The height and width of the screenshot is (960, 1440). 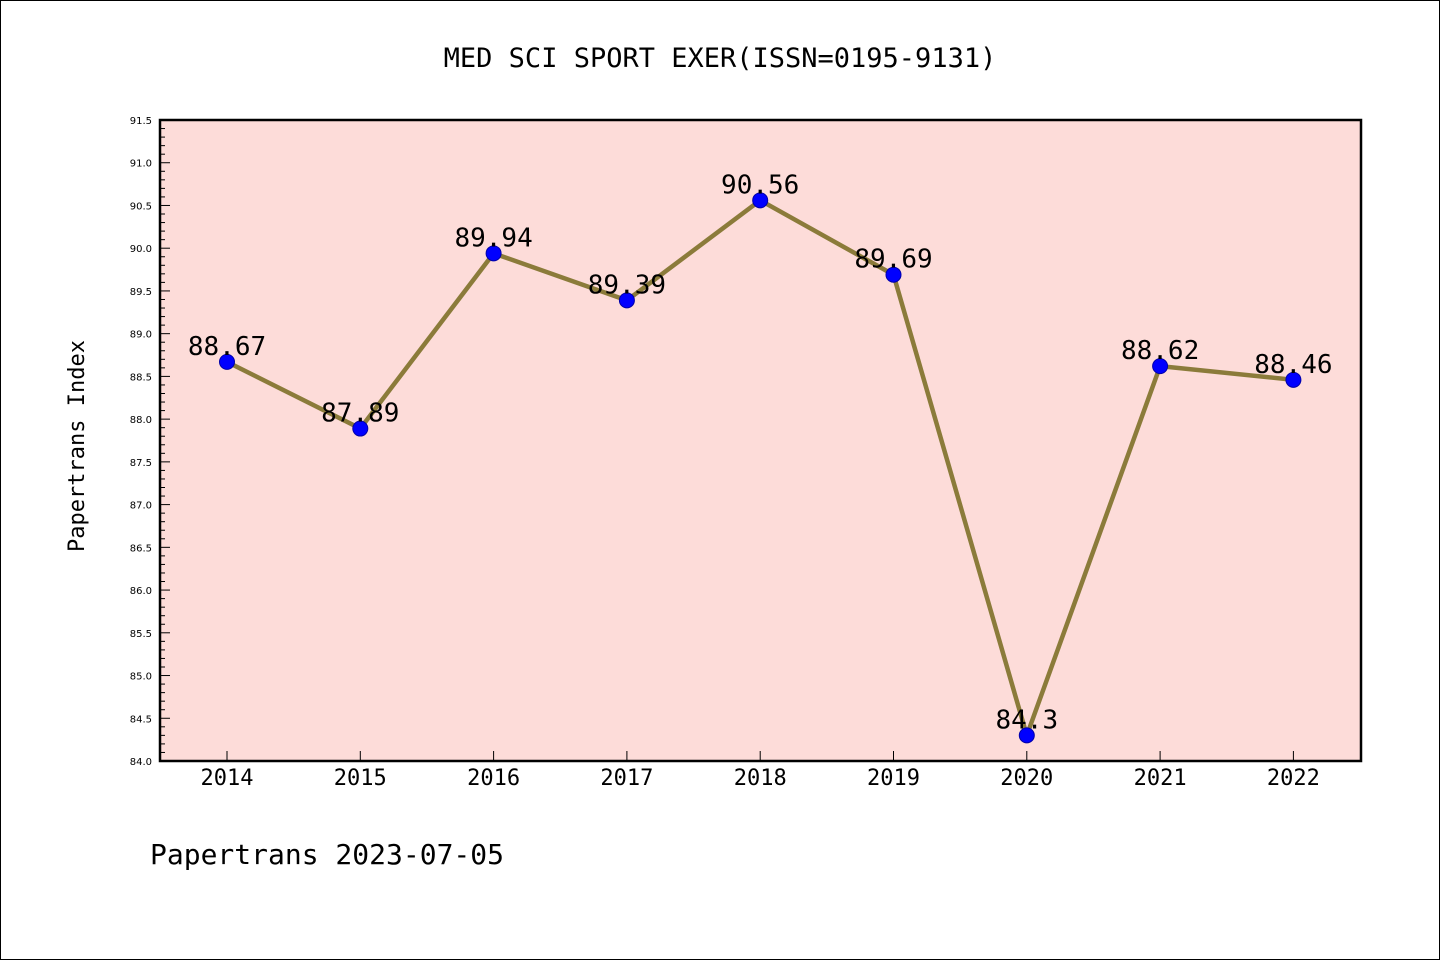 I want to click on x-tick-label: 2021, so click(x=1160, y=778).